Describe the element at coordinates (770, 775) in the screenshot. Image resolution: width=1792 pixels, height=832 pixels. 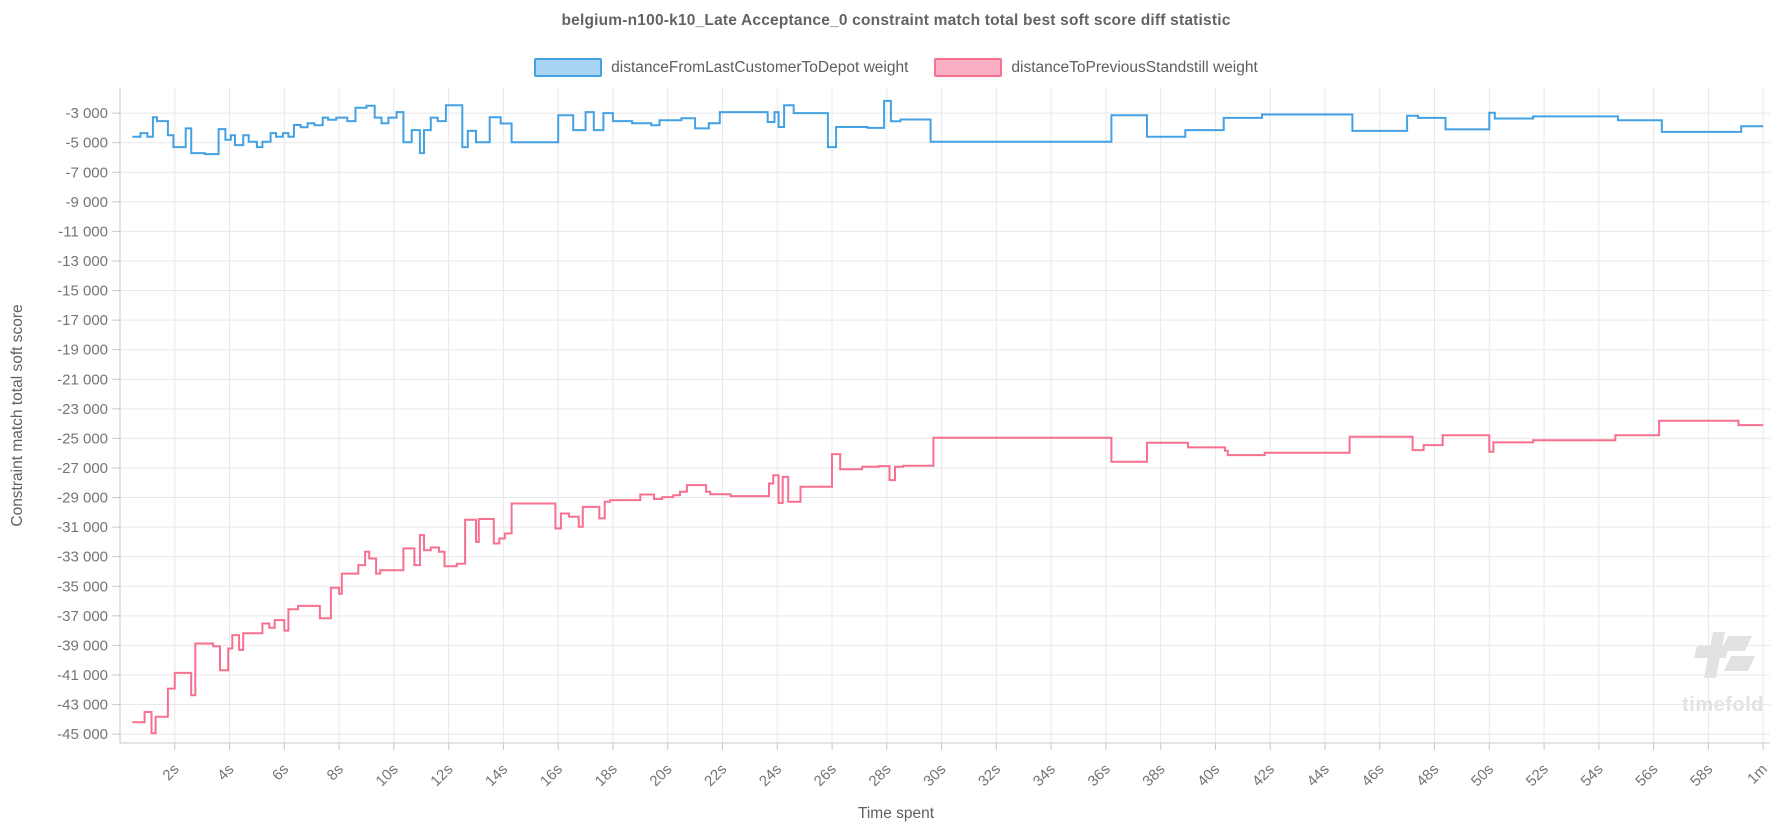
I see `x-tick-label: 24s` at that location.